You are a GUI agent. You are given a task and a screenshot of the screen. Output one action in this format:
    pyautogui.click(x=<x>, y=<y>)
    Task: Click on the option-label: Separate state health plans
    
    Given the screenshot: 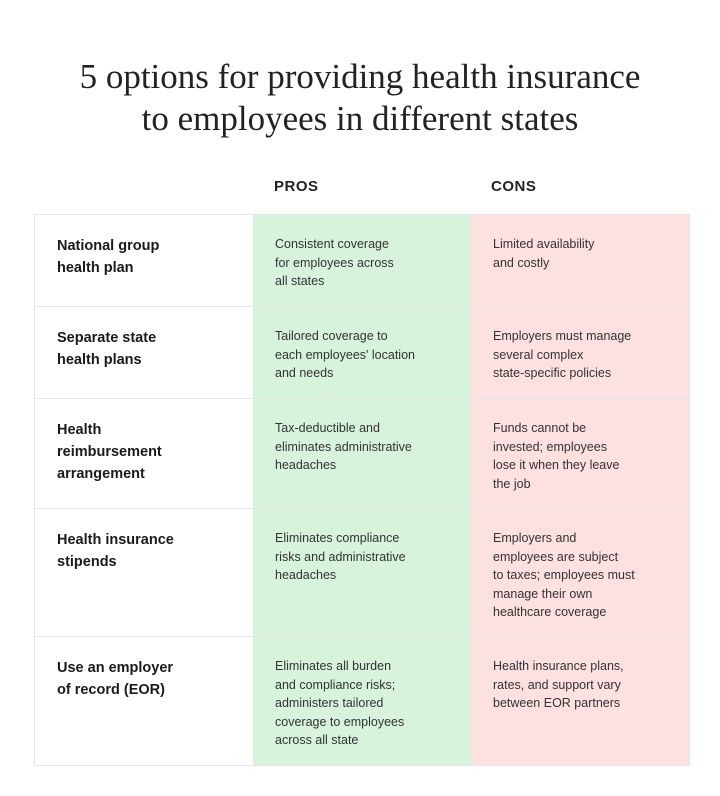 What is the action you would take?
    pyautogui.click(x=107, y=349)
    